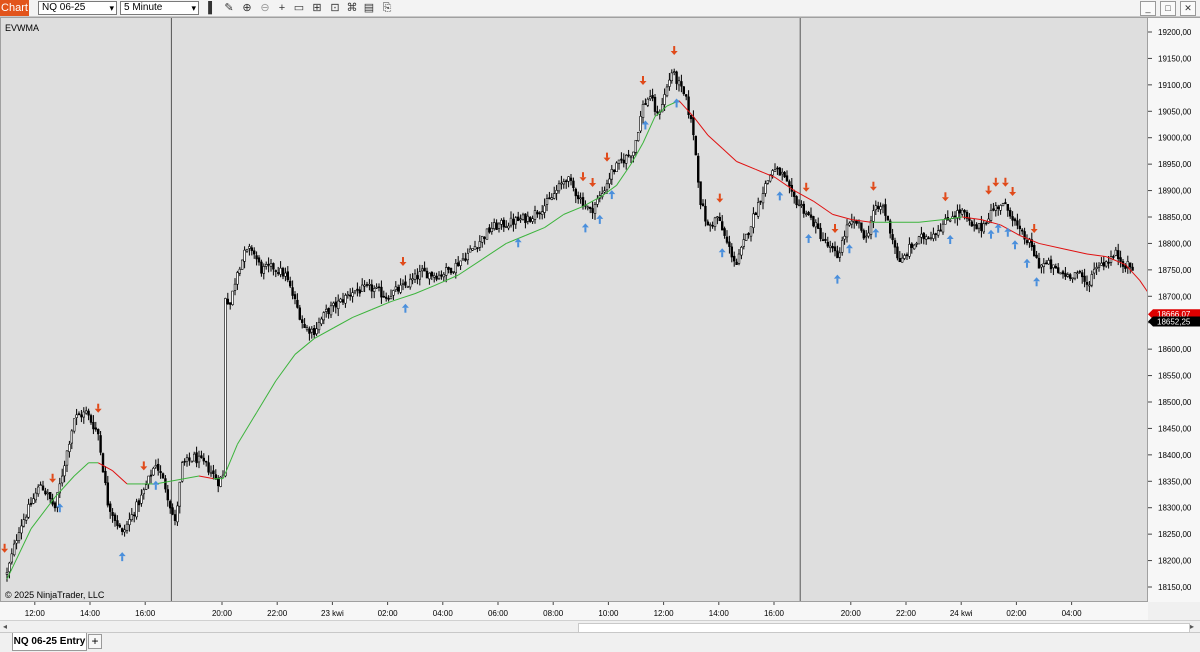  I want to click on app-label: Chart, so click(14, 8).